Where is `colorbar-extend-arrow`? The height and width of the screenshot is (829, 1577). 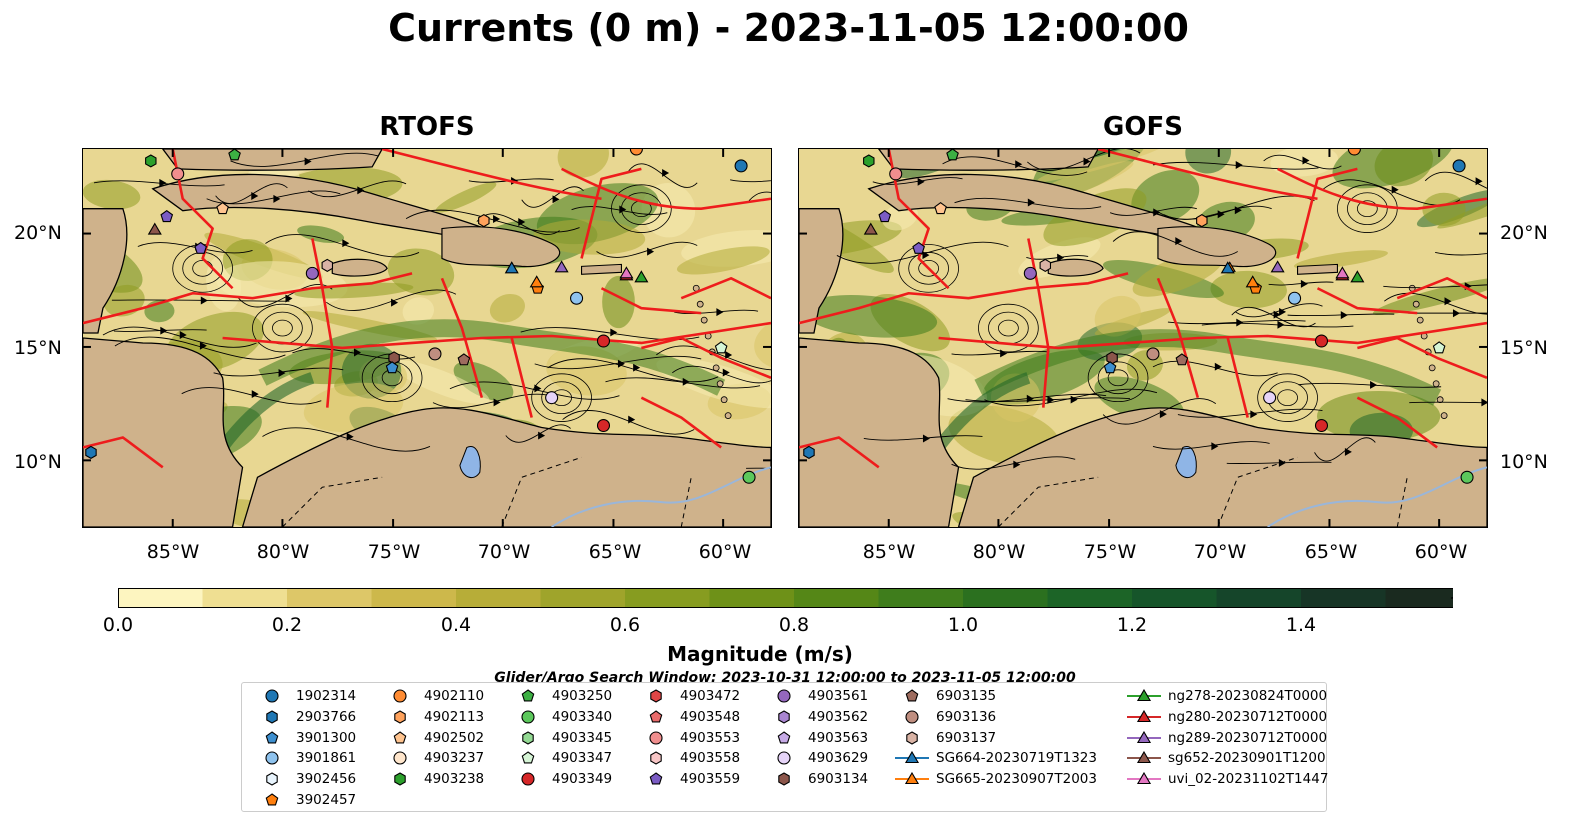 colorbar-extend-arrow is located at coordinates (1440, 598).